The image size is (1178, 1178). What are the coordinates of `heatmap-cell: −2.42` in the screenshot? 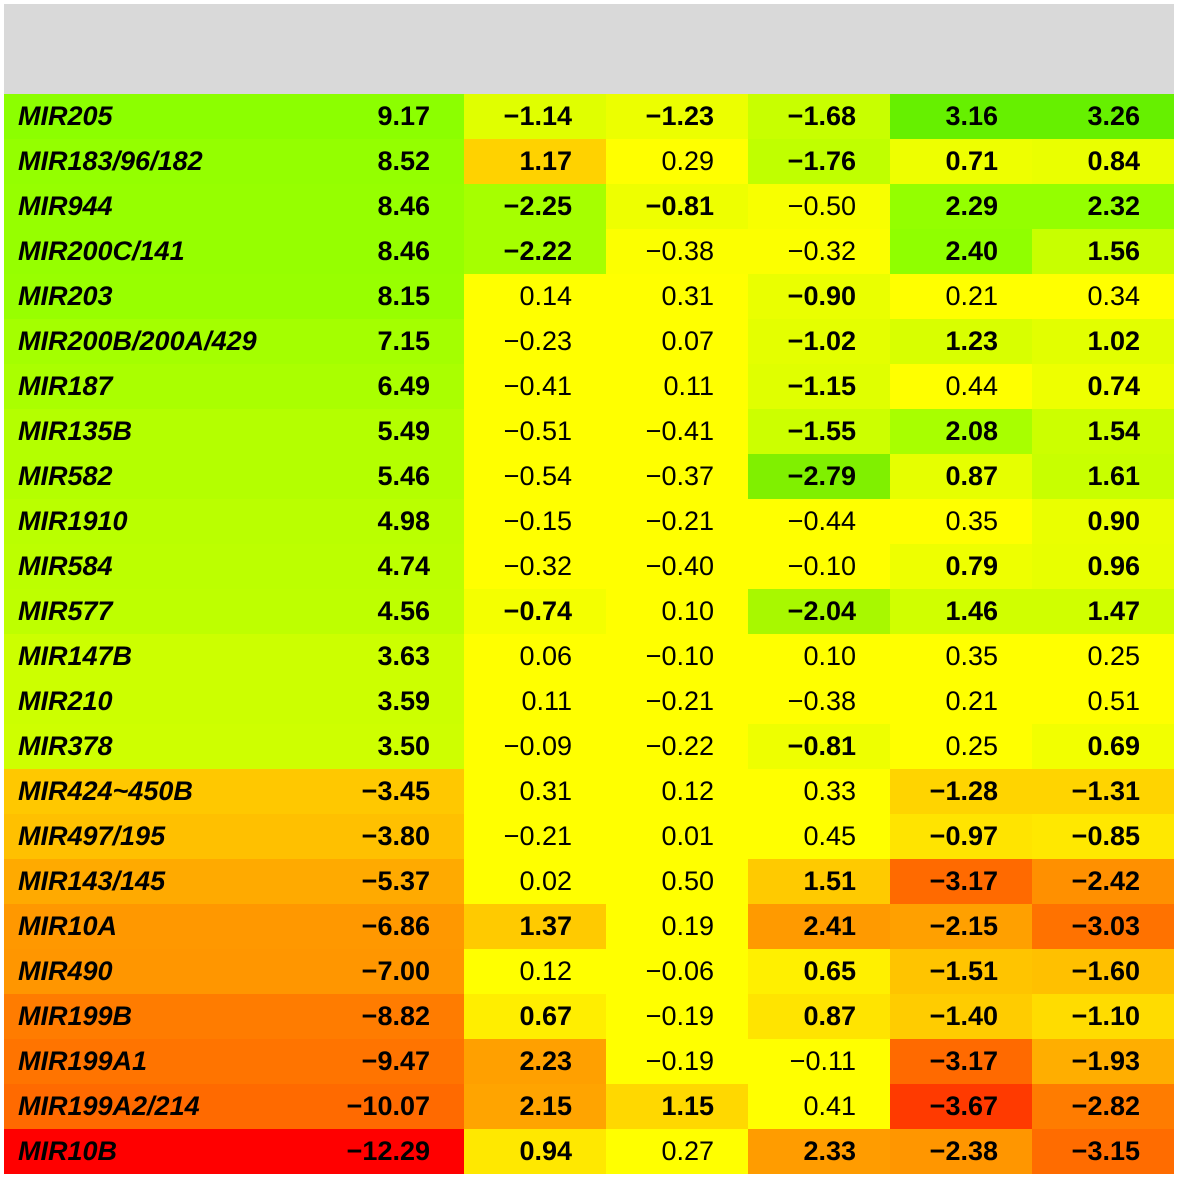 It's located at (1103, 881).